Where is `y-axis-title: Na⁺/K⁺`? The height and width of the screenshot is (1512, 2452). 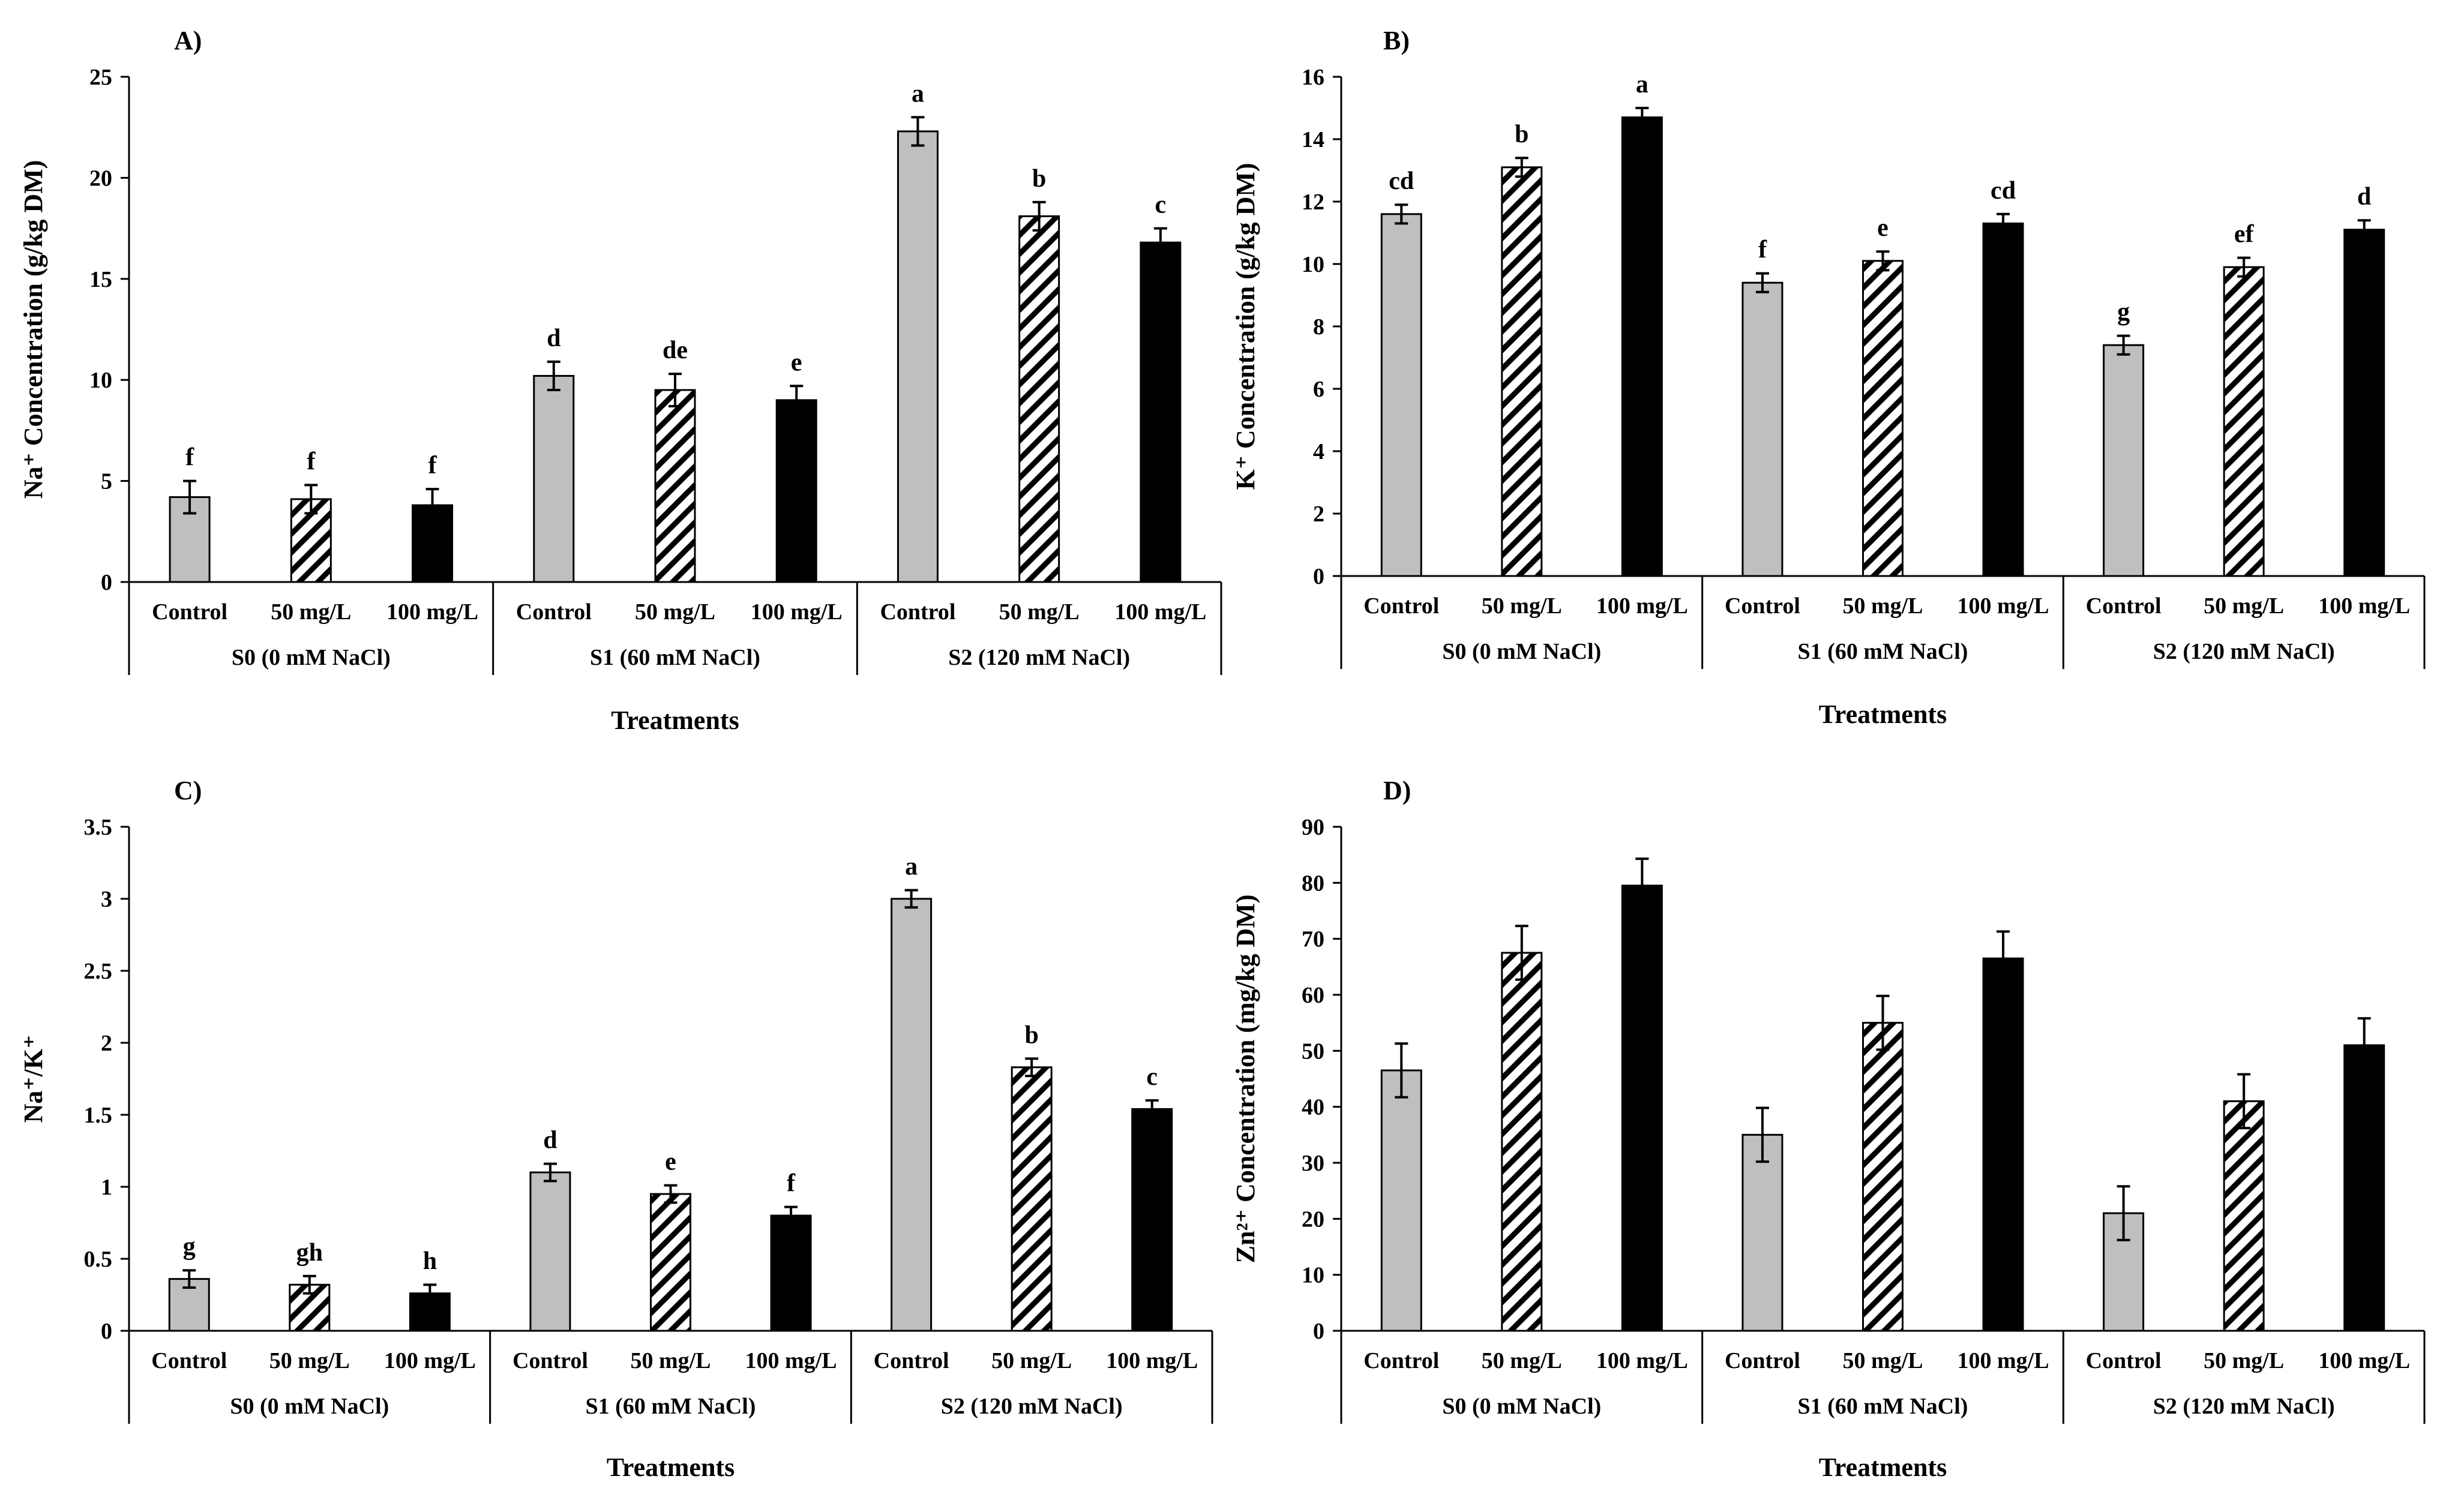
y-axis-title: Na⁺/K⁺ is located at coordinates (33, 1079).